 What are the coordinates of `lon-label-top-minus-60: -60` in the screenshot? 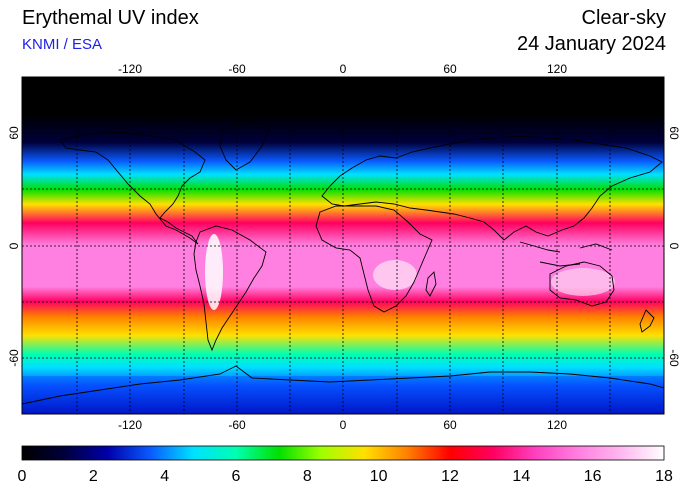 It's located at (237, 69).